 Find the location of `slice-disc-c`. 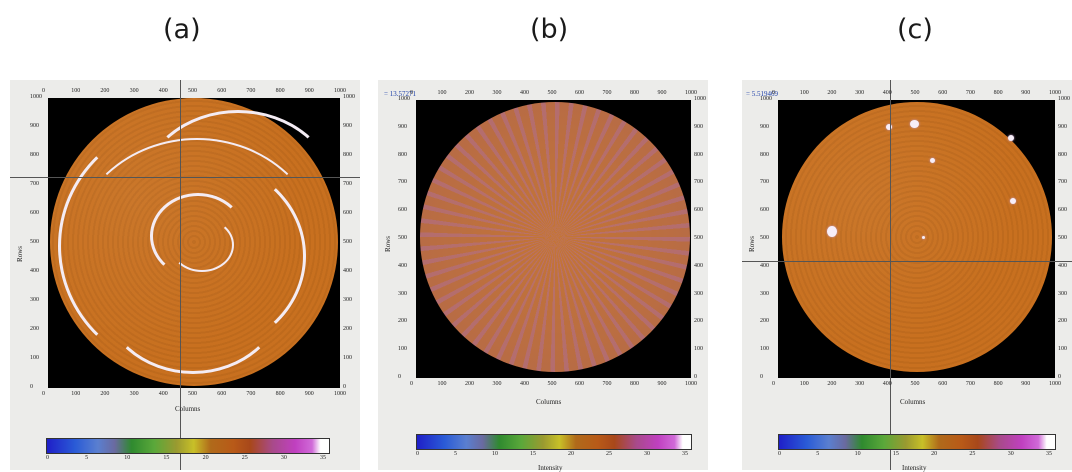

slice-disc-c is located at coordinates (917, 237).